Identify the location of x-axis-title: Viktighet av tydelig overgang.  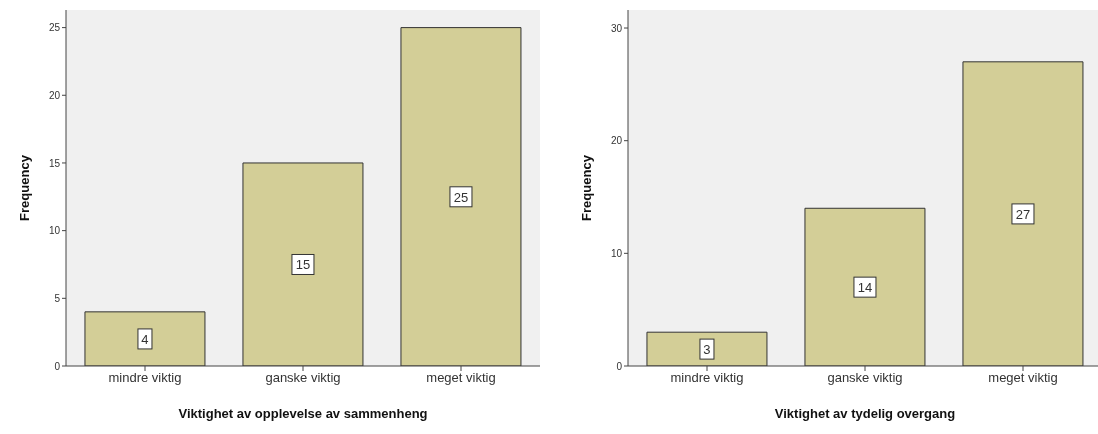
(865, 413).